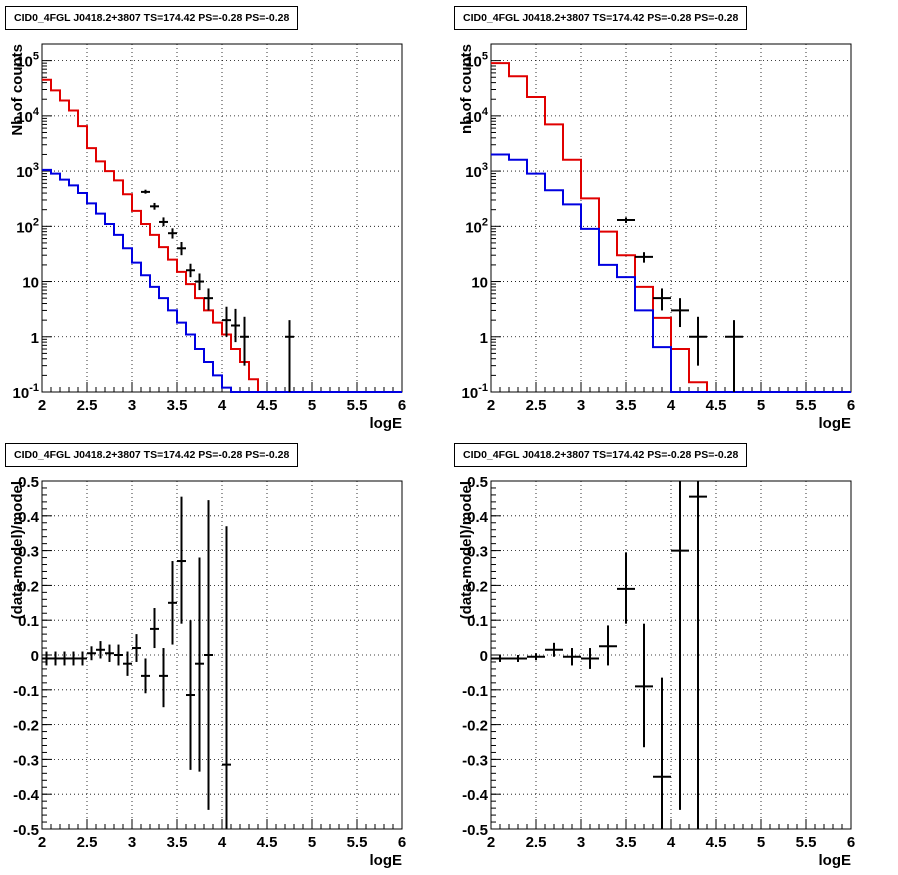 This screenshot has height=875, width=898. Describe the element at coordinates (466, 89) in the screenshot. I see `y-axis-label: nb of counts` at that location.